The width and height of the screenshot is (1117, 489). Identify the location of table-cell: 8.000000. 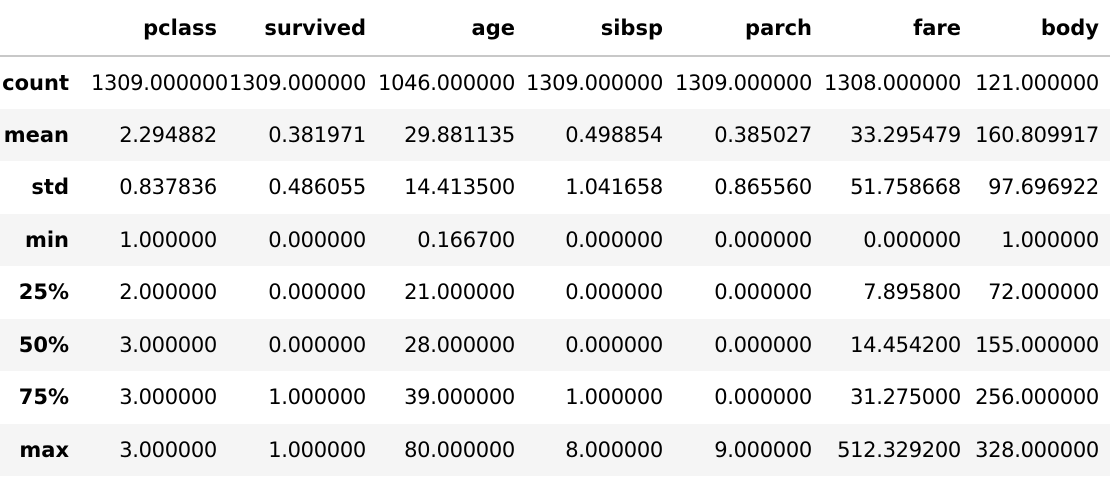
(614, 449).